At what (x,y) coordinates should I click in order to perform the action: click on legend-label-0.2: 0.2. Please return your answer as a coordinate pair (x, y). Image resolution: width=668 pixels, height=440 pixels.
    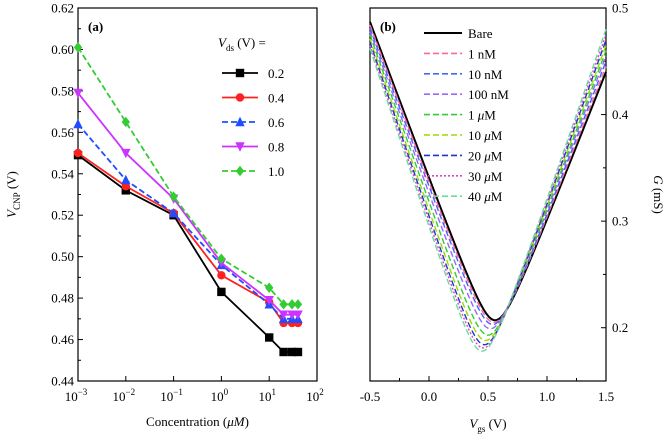
    Looking at the image, I should click on (276, 73).